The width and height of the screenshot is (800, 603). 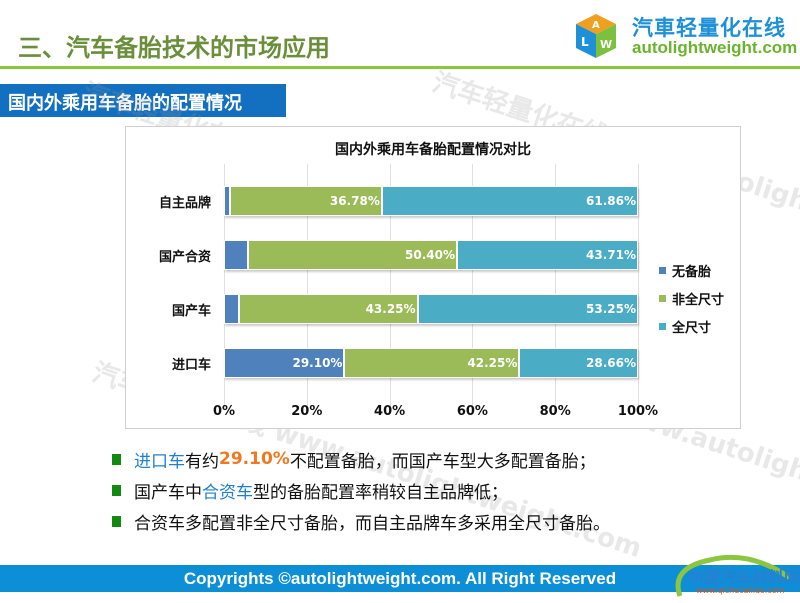 I want to click on data-label: 36.78%, so click(x=354, y=201).